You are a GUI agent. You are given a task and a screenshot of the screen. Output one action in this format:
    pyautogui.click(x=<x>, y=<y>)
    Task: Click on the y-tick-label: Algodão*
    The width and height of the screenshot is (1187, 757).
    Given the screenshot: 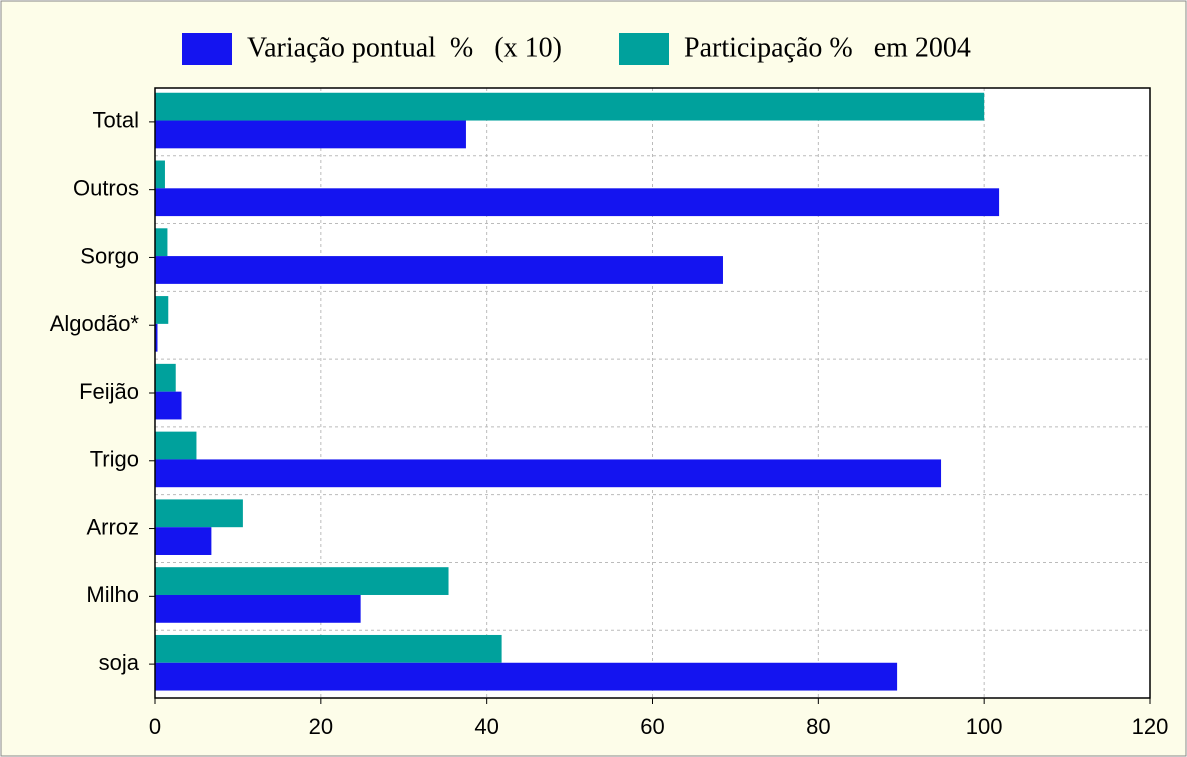 What is the action you would take?
    pyautogui.click(x=95, y=323)
    